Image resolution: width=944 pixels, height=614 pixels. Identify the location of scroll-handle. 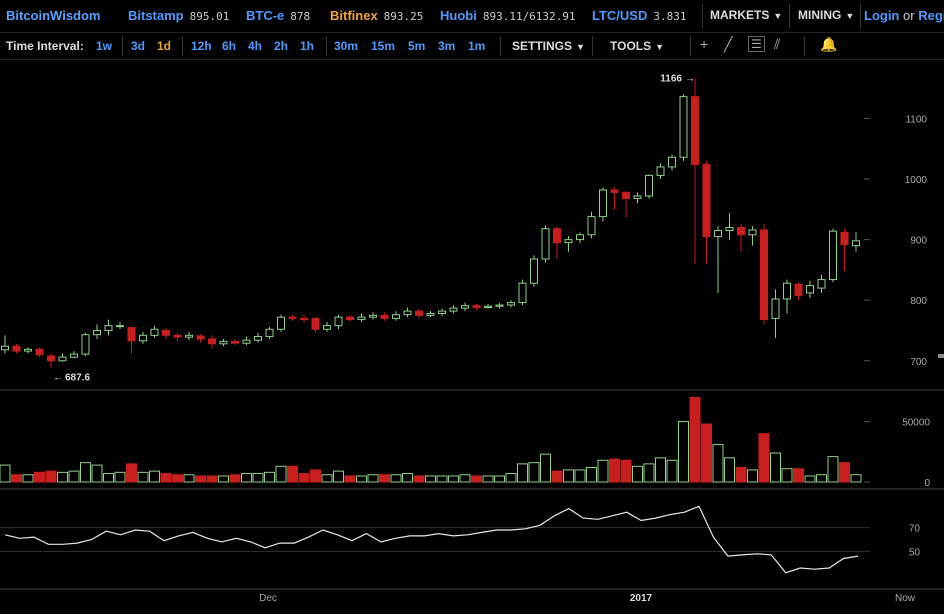
(941, 356).